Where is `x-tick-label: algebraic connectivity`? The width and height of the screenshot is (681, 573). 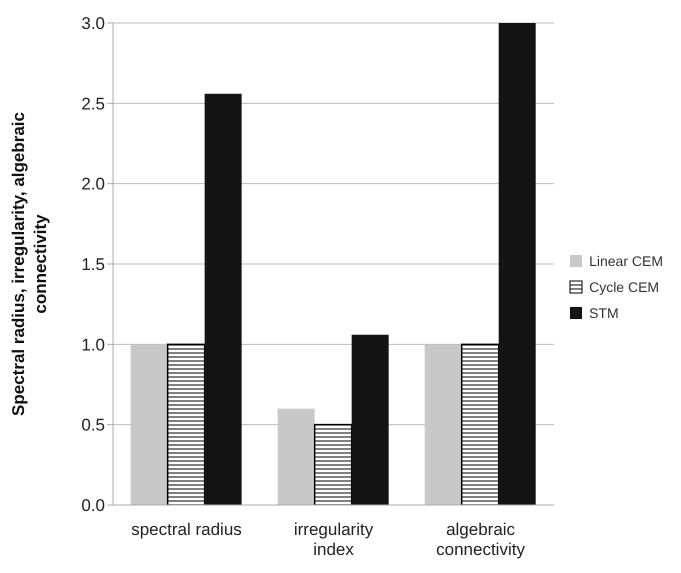
x-tick-label: algebraic connectivity is located at coordinates (481, 539).